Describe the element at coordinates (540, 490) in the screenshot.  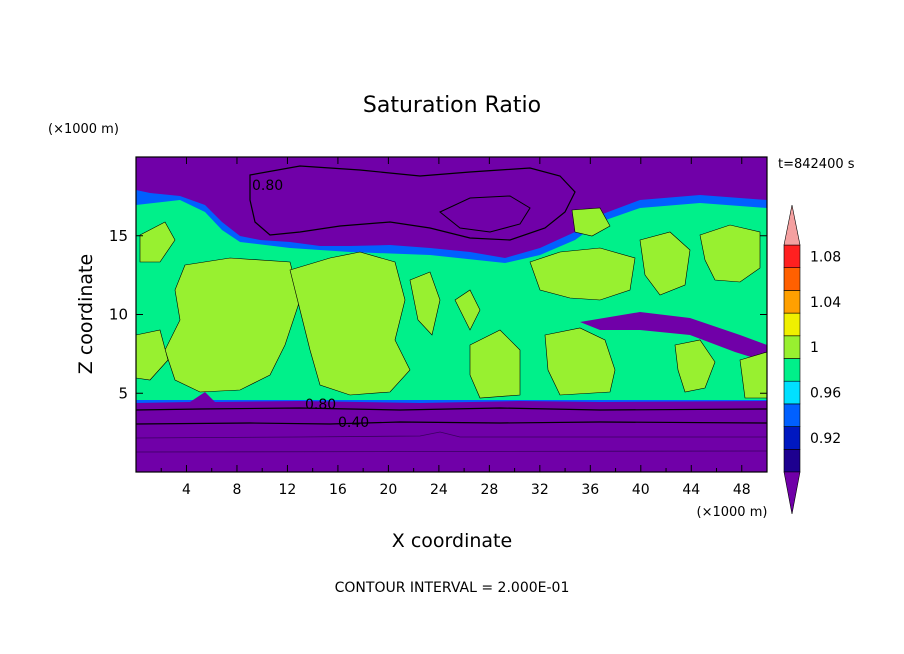
I see `x-tick-label: 32` at that location.